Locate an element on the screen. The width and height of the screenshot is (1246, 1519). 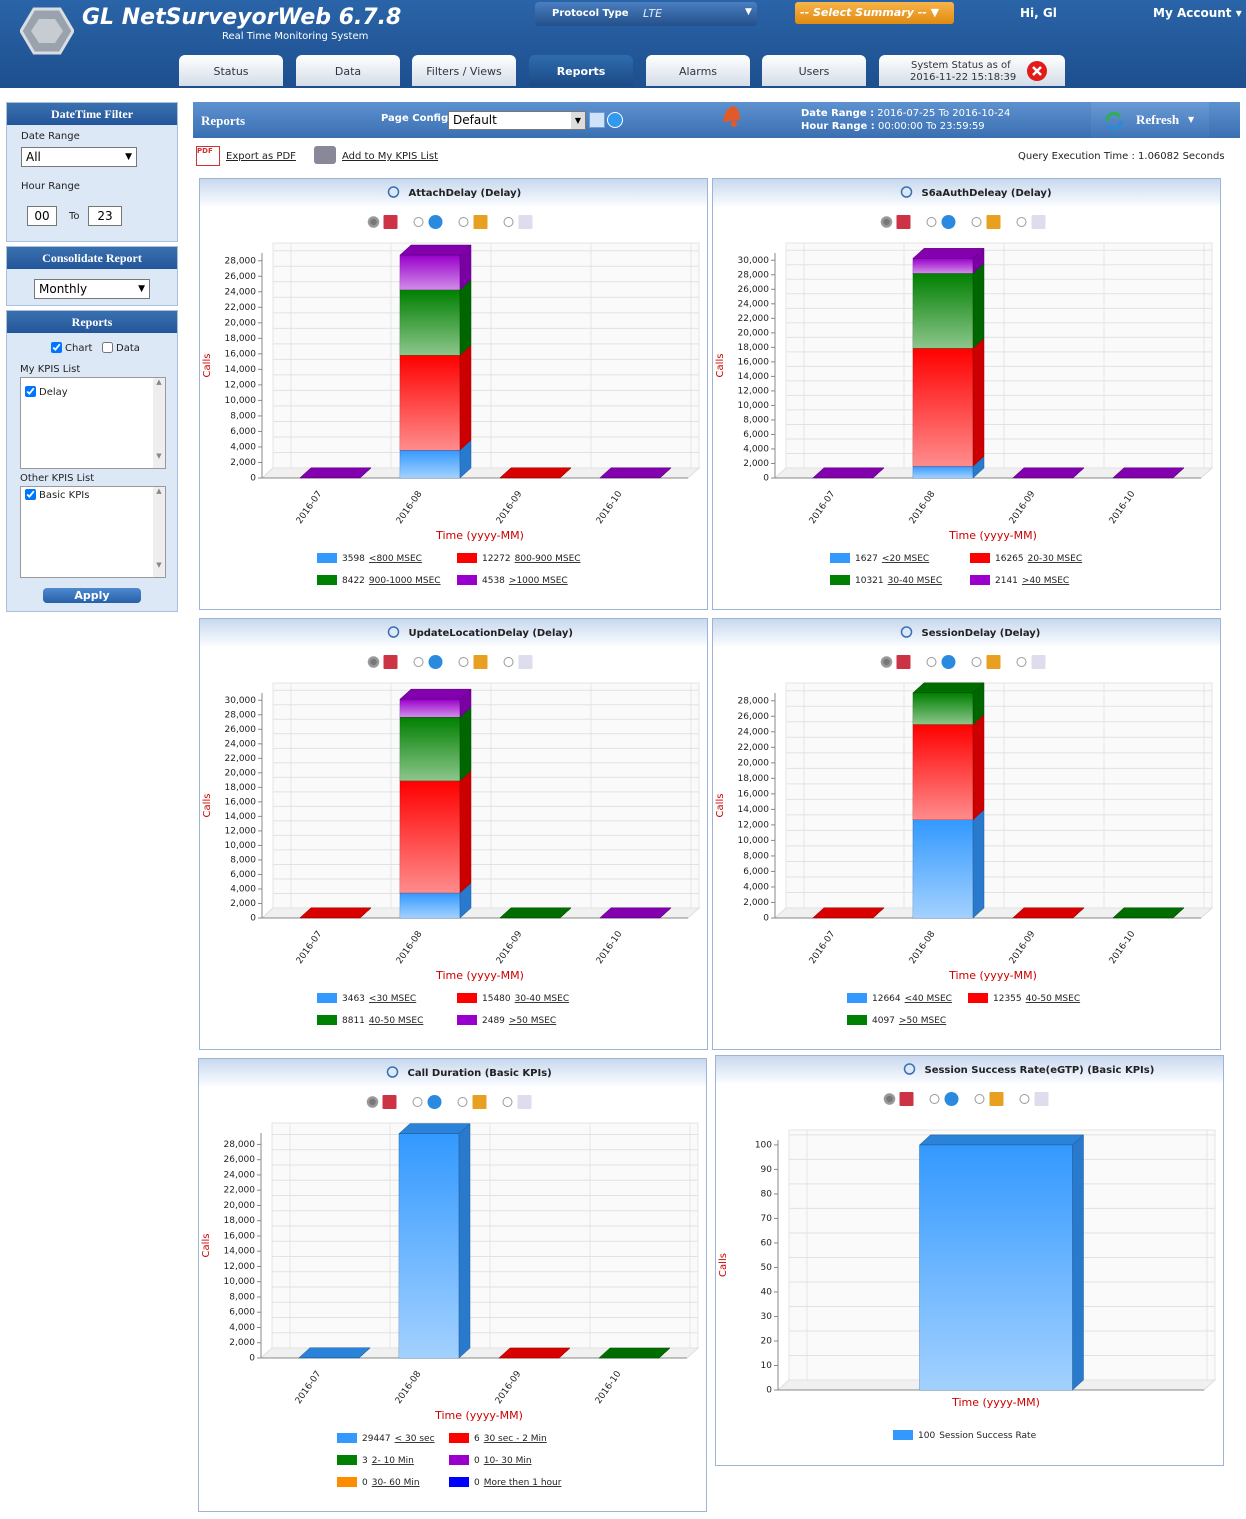
list: Basic KPIs is located at coordinates (93, 494).